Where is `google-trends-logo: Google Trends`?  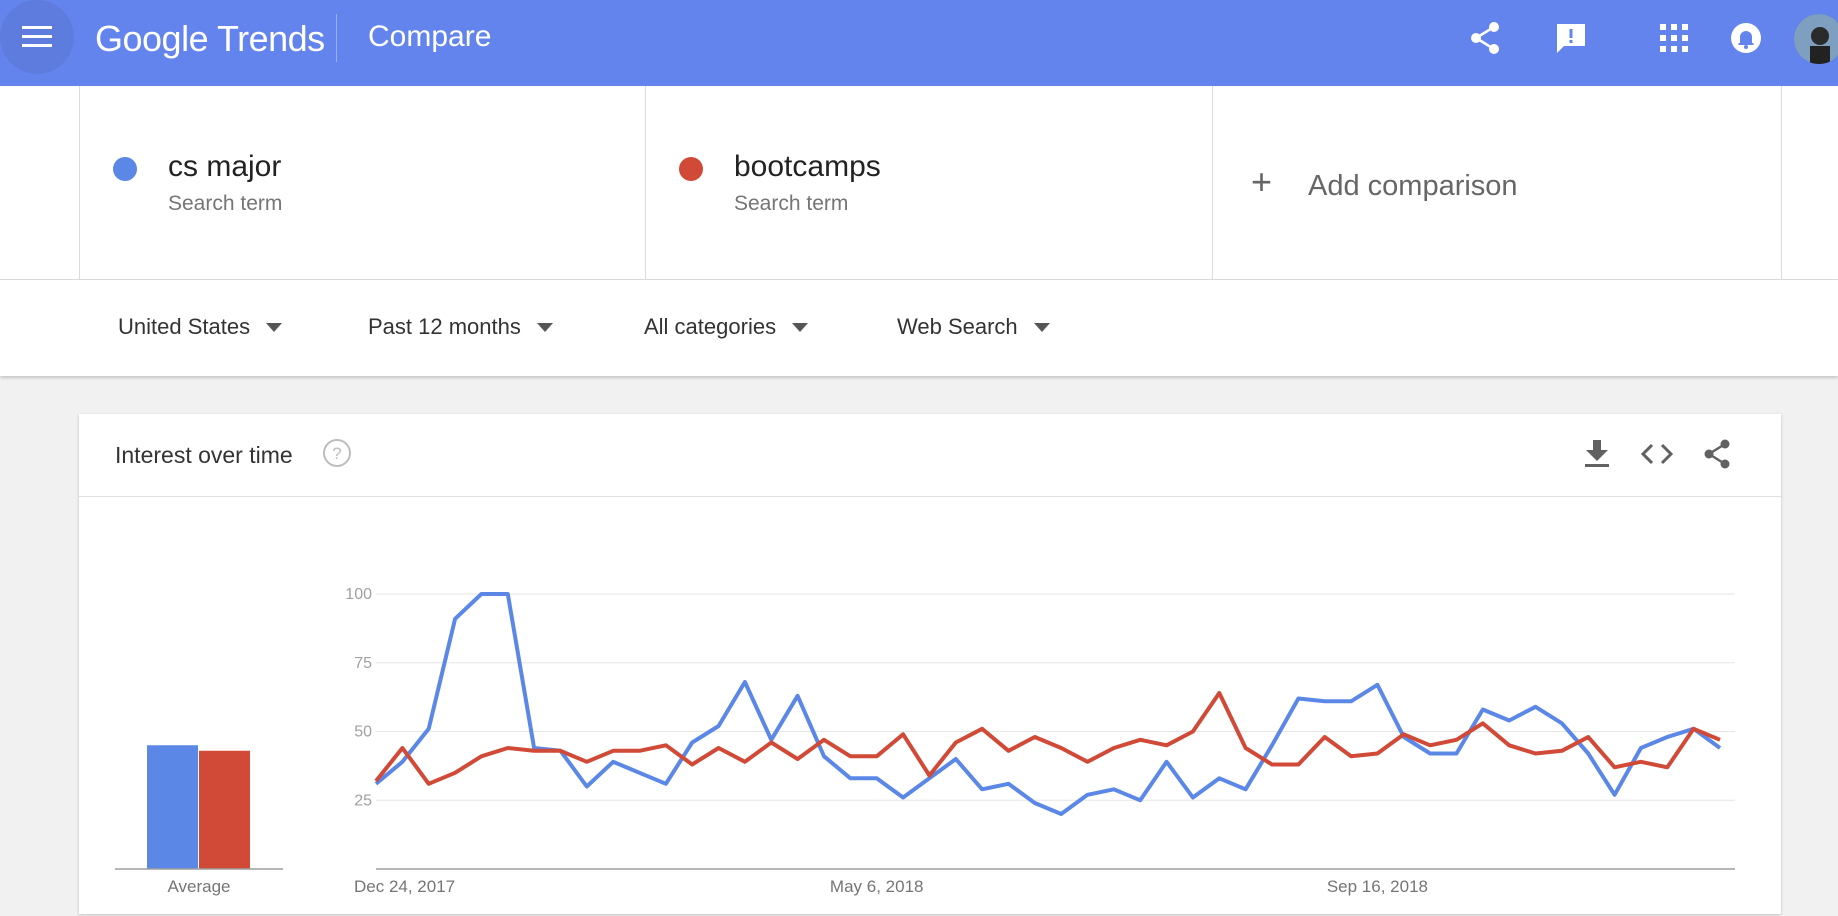 google-trends-logo: Google Trends is located at coordinates (210, 39).